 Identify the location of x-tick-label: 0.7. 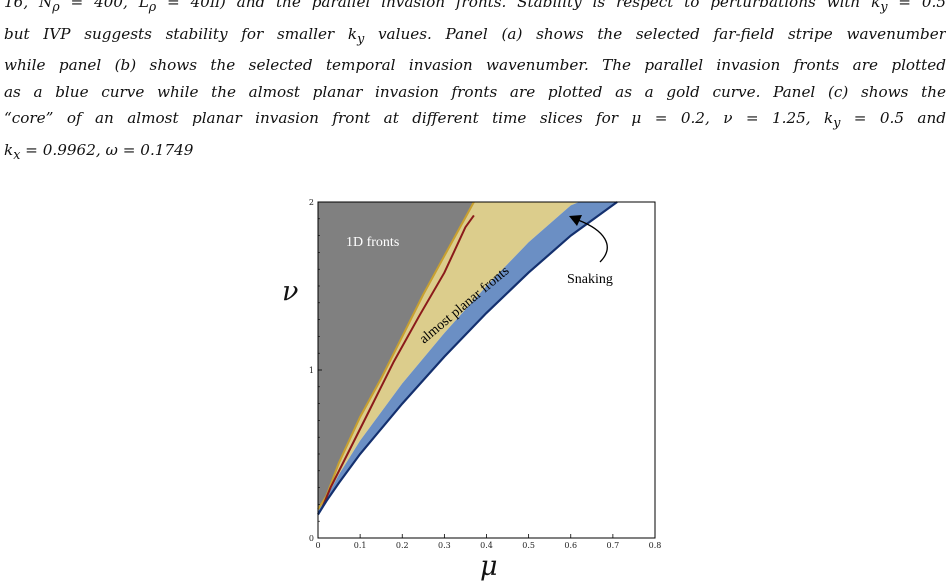
(613, 545).